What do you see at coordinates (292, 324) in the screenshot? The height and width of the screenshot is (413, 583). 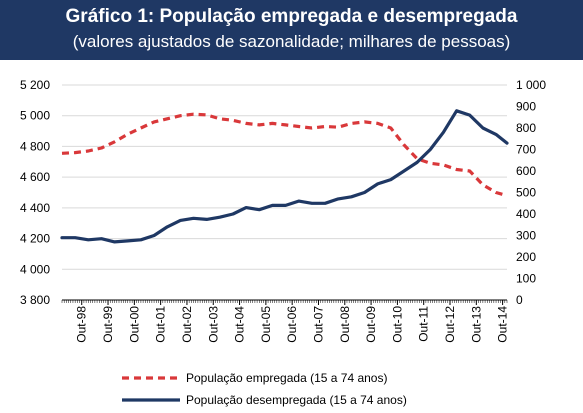 I see `x-tick-label: Out-06` at bounding box center [292, 324].